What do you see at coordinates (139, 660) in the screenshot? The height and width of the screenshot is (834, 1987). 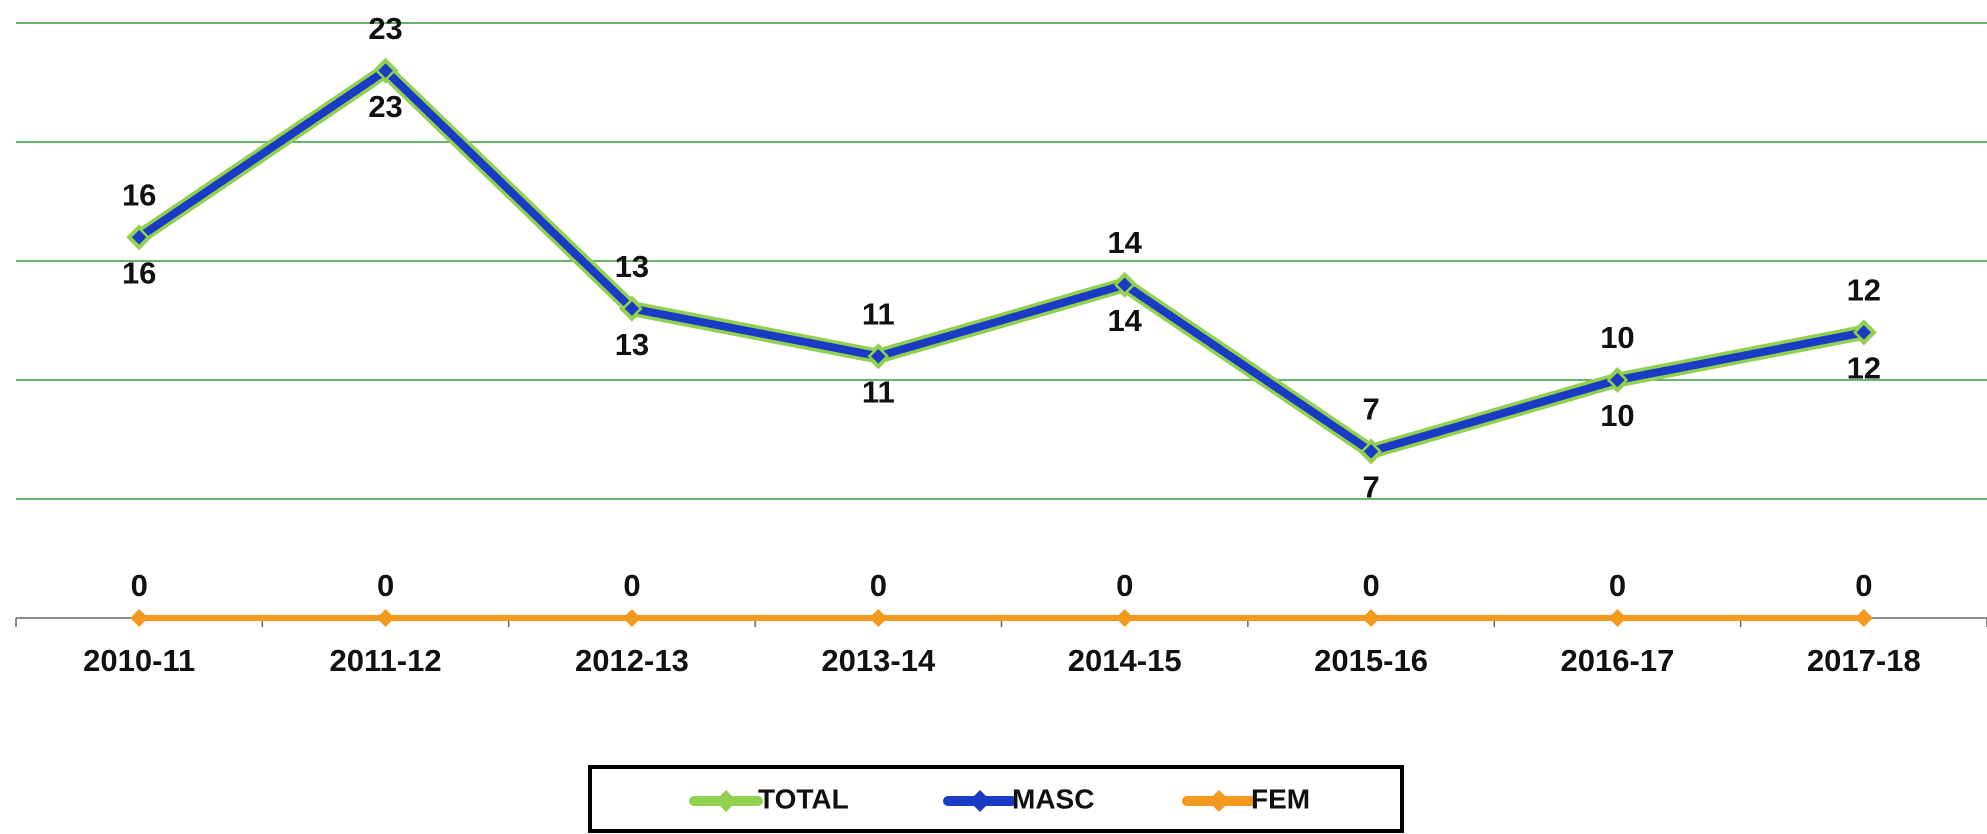 I see `x-tick-label: 2010-11` at bounding box center [139, 660].